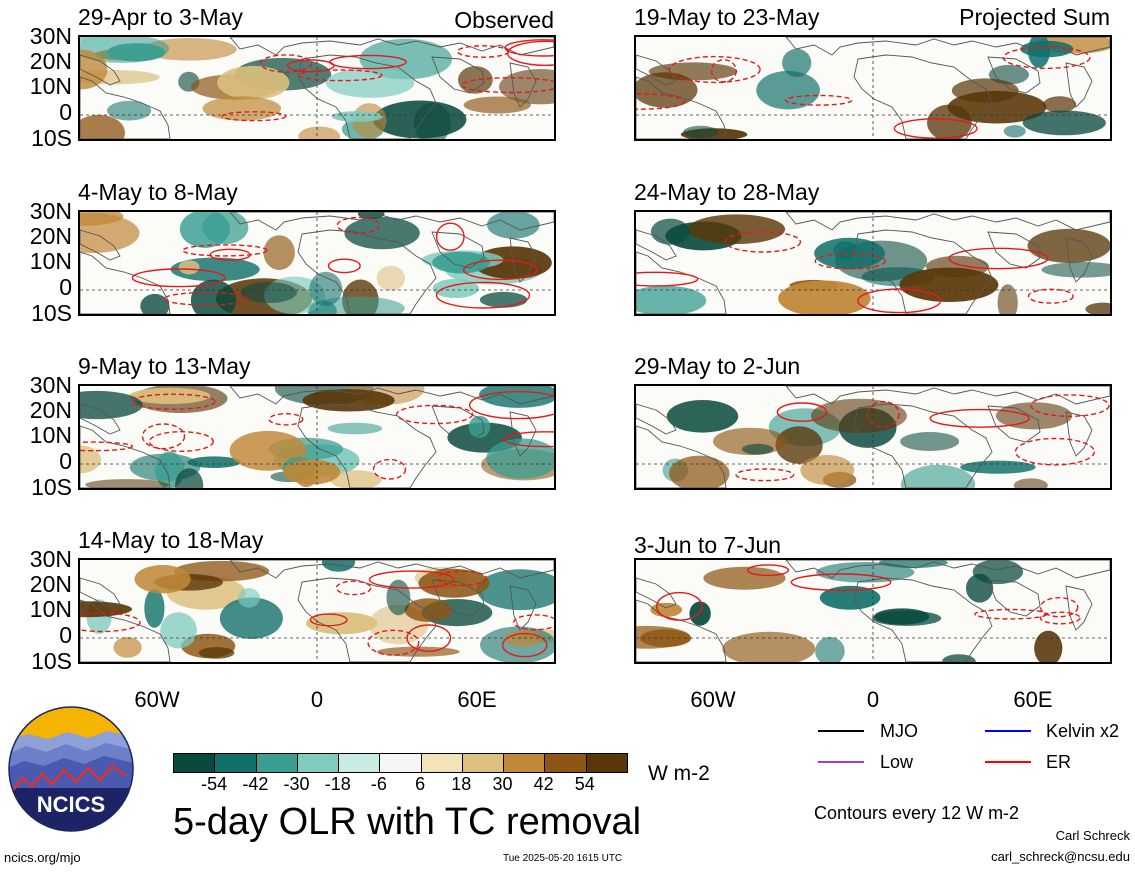 Image resolution: width=1135 pixels, height=872 pixels. I want to click on legend-label-kelvin: Kelvin x2, so click(1083, 731).